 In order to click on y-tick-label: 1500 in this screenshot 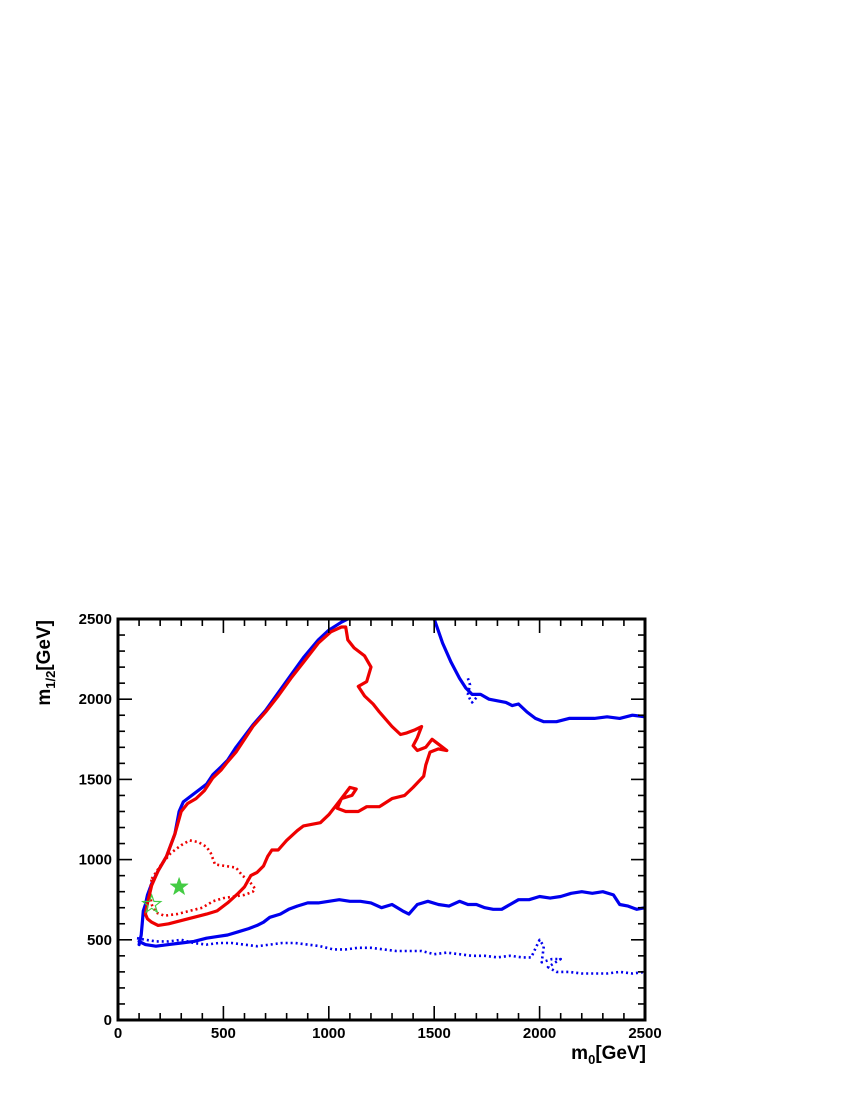, I will do `click(95, 779)`.